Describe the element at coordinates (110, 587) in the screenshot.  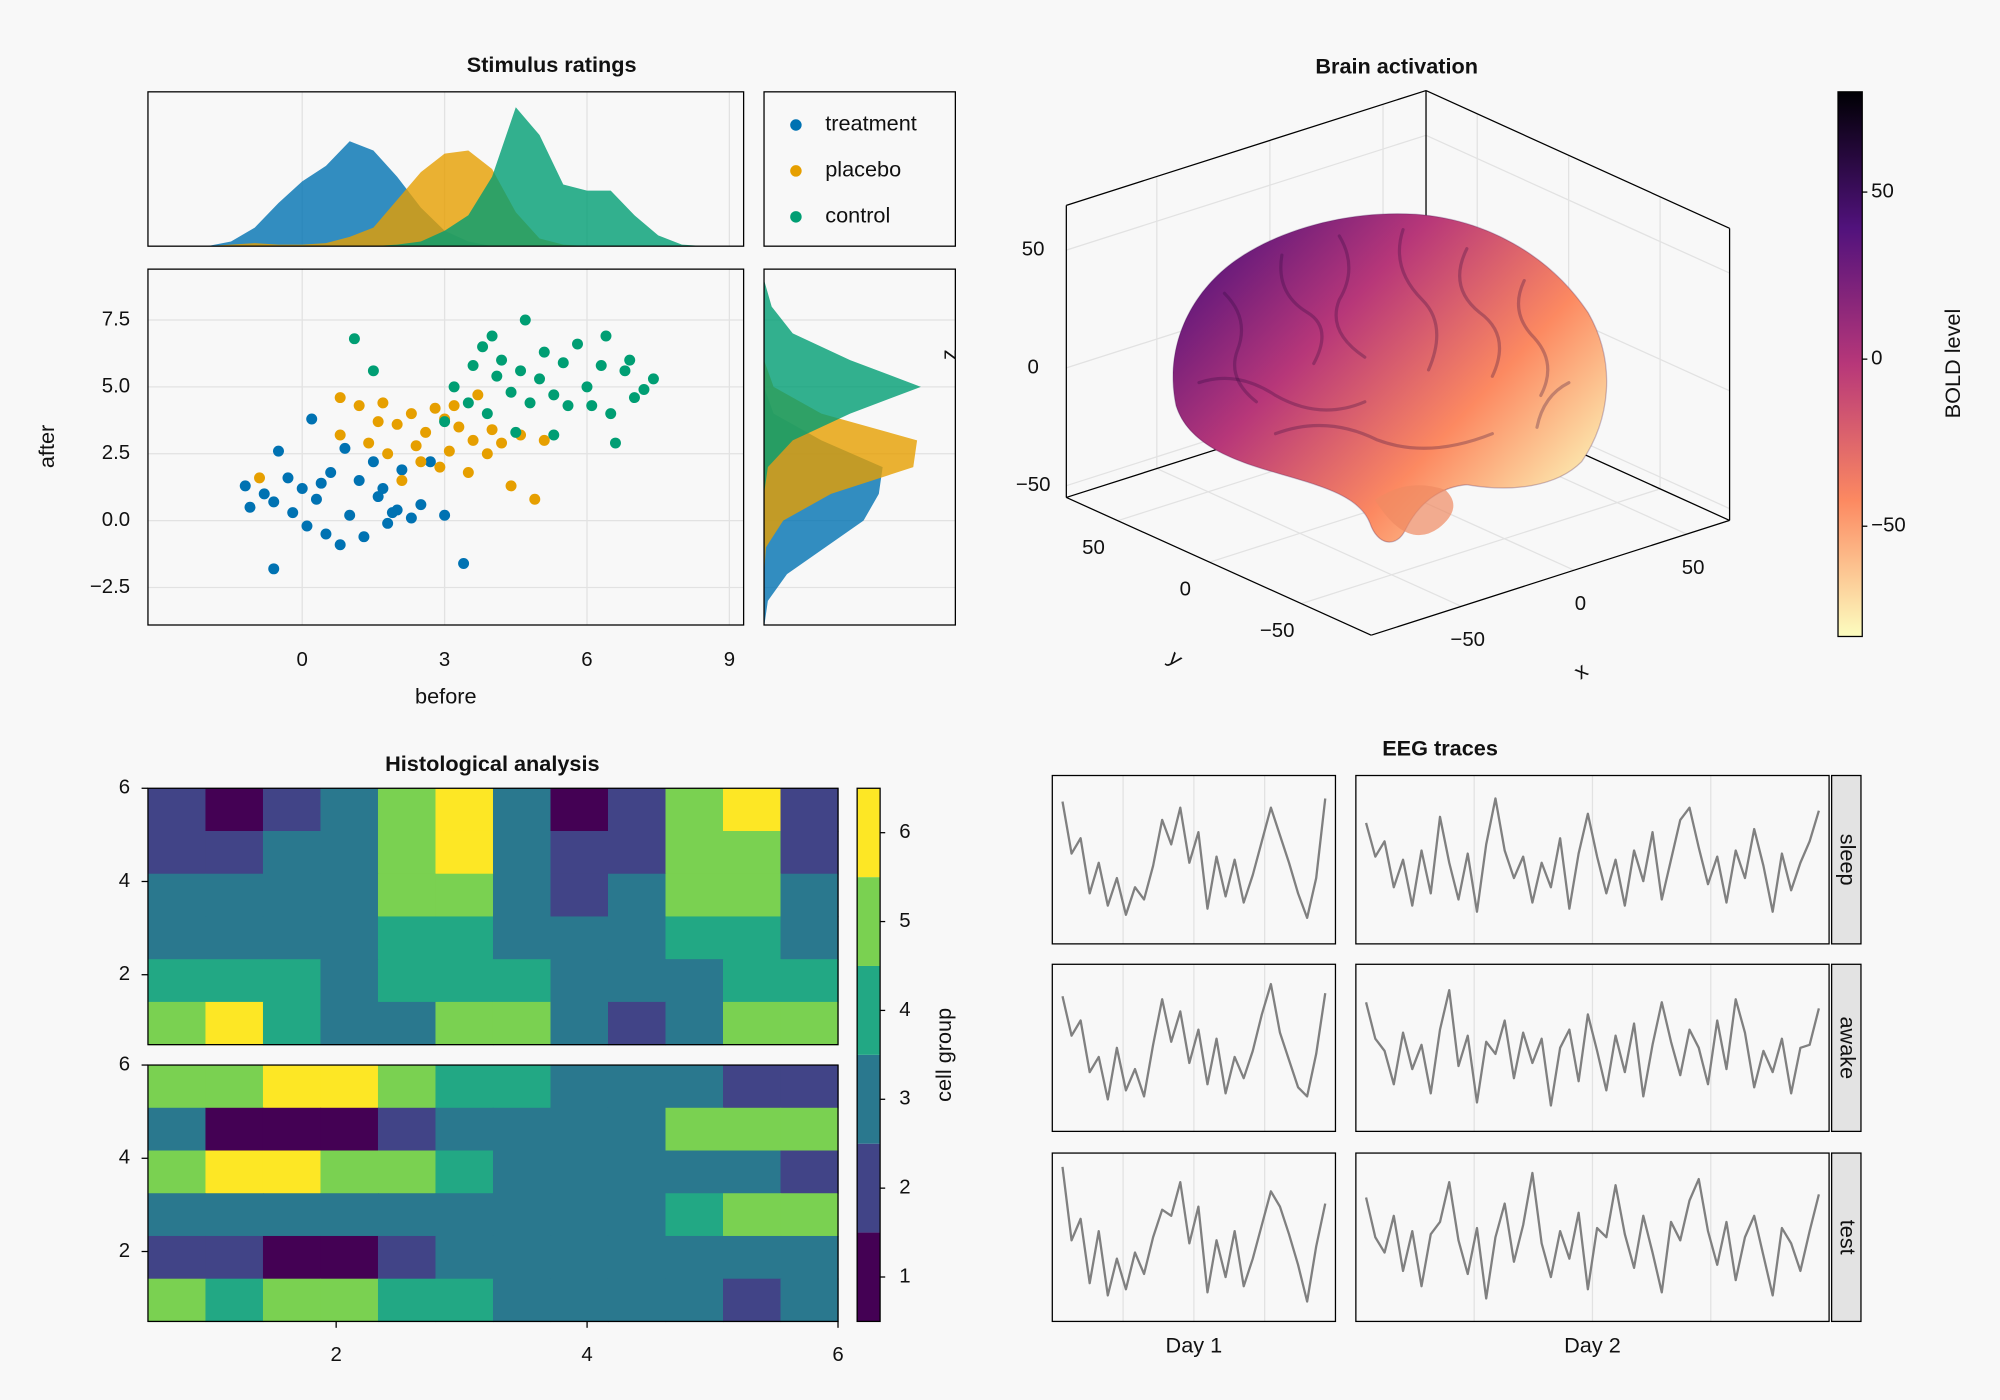
I see `y-tick-label: −2.5` at that location.